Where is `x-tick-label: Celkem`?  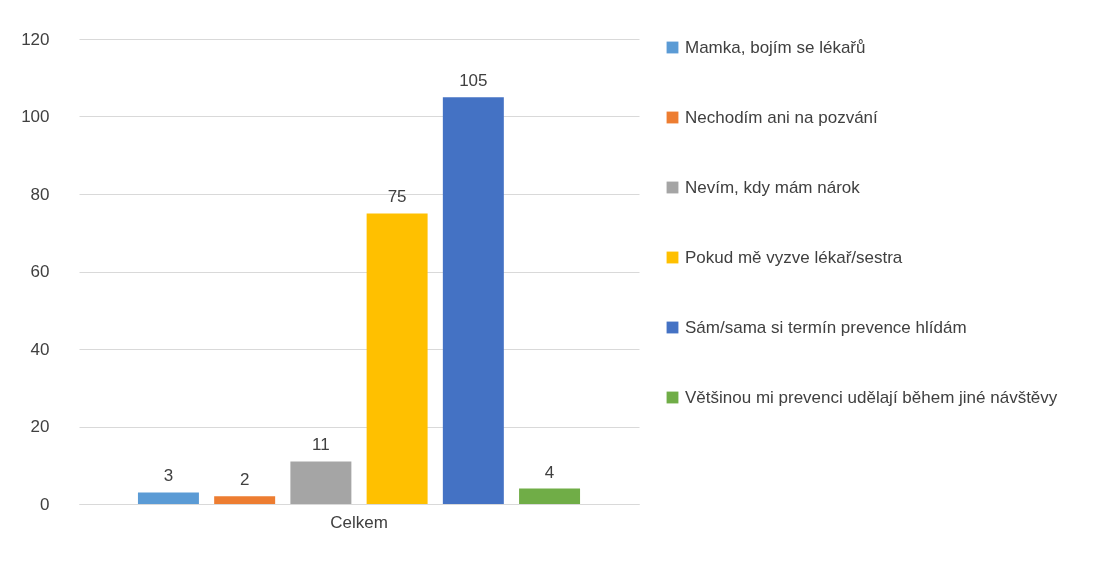
x-tick-label: Celkem is located at coordinates (359, 522).